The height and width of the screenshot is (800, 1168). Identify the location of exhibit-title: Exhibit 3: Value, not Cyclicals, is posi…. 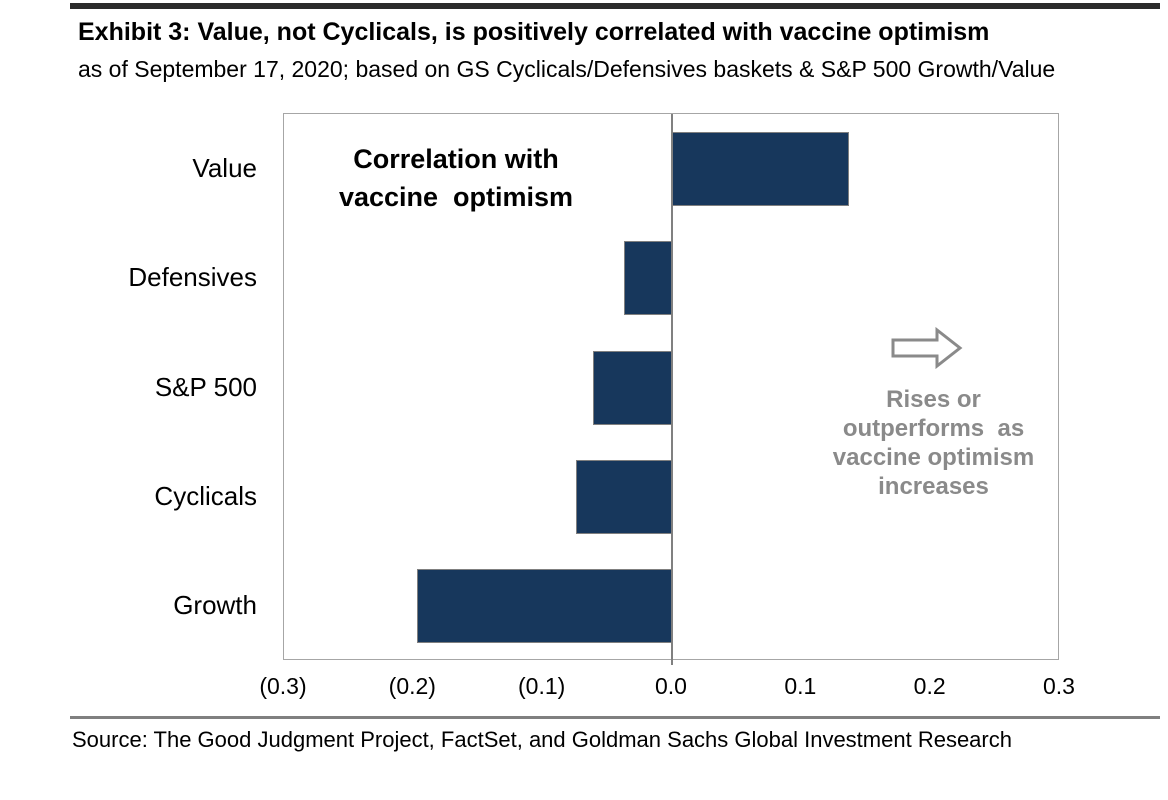
(534, 32).